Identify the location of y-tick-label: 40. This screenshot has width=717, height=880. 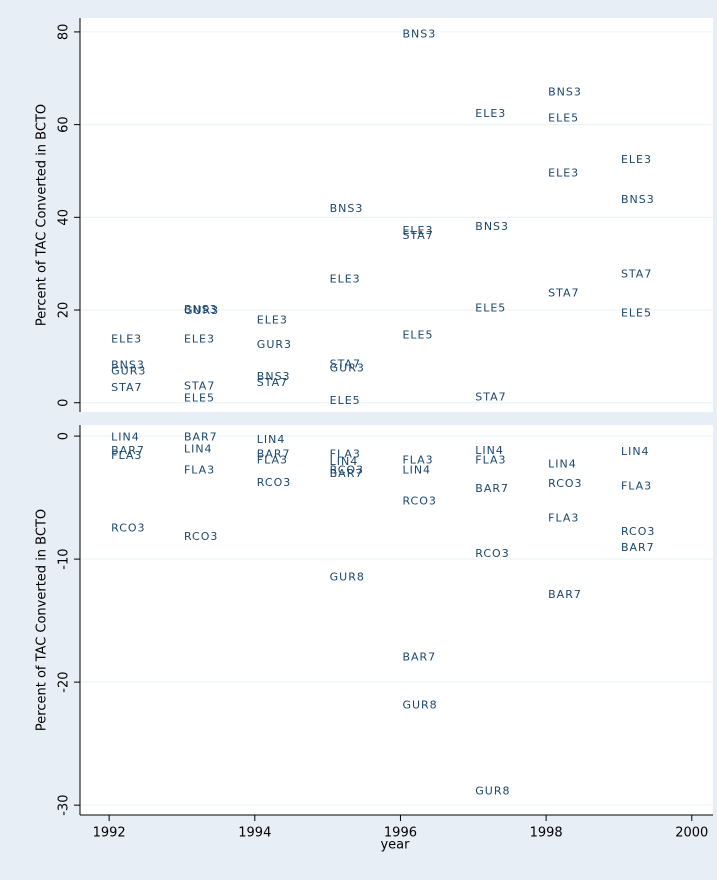
(64, 217).